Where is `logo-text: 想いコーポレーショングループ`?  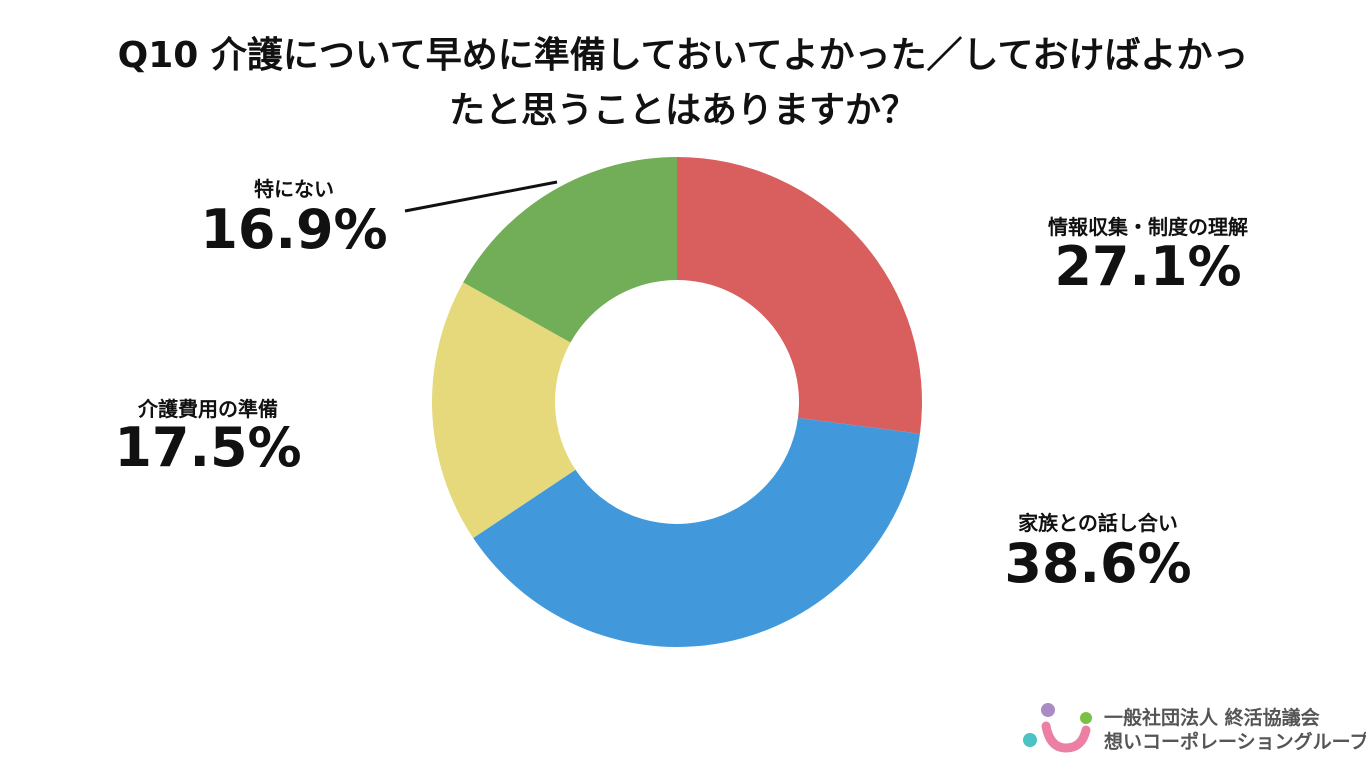 logo-text: 想いコーポレーショングループ is located at coordinates (1235, 741).